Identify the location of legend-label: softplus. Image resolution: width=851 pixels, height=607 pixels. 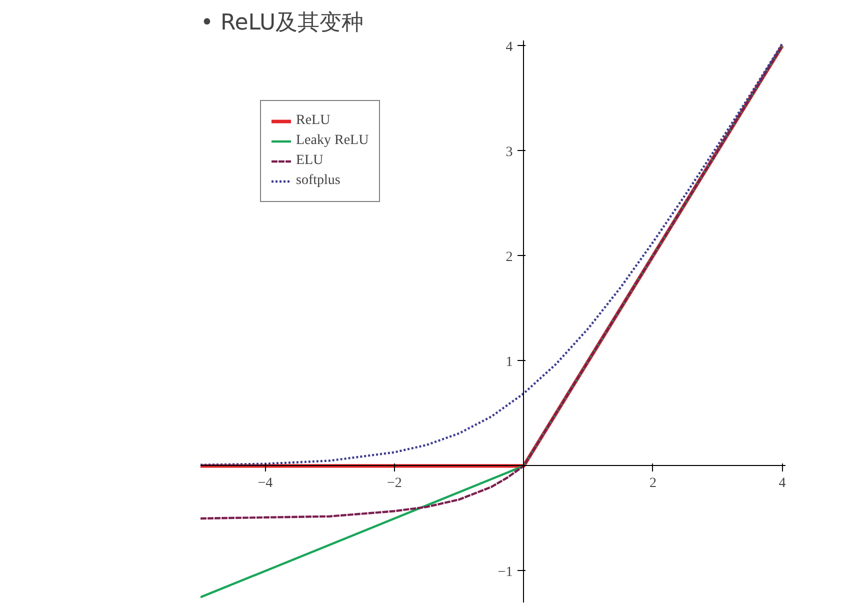
(318, 181).